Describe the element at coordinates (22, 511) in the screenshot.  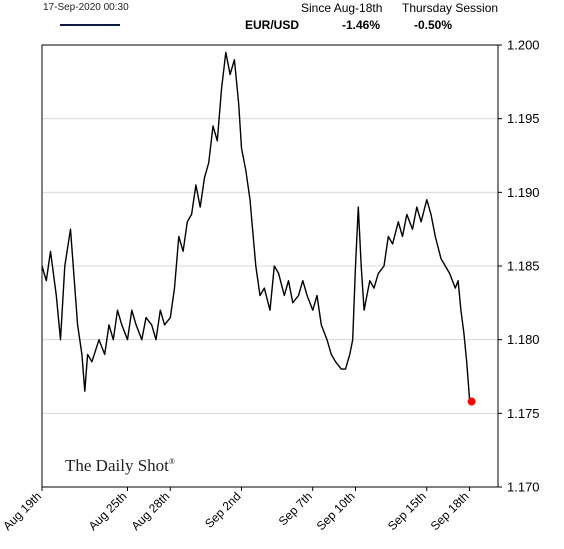
I see `x-tick-label: Aug 19th` at that location.